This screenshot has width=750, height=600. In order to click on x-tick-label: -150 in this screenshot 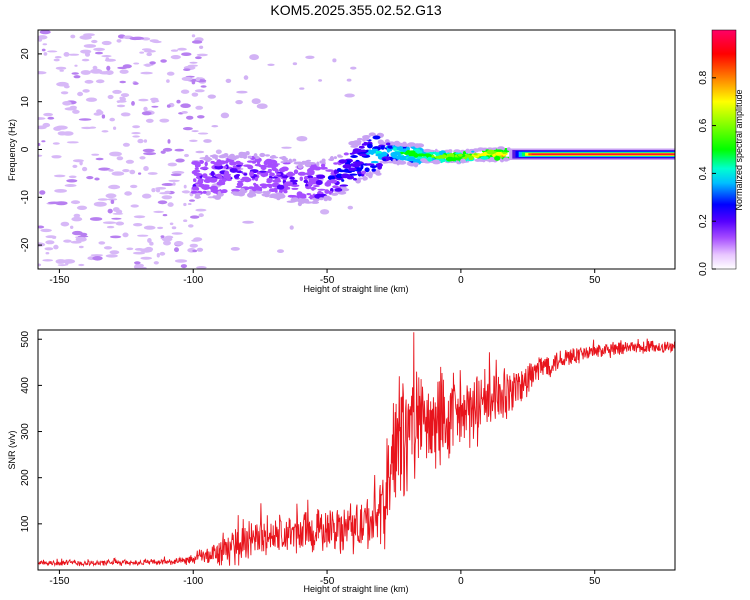, I will do `click(59, 581)`.